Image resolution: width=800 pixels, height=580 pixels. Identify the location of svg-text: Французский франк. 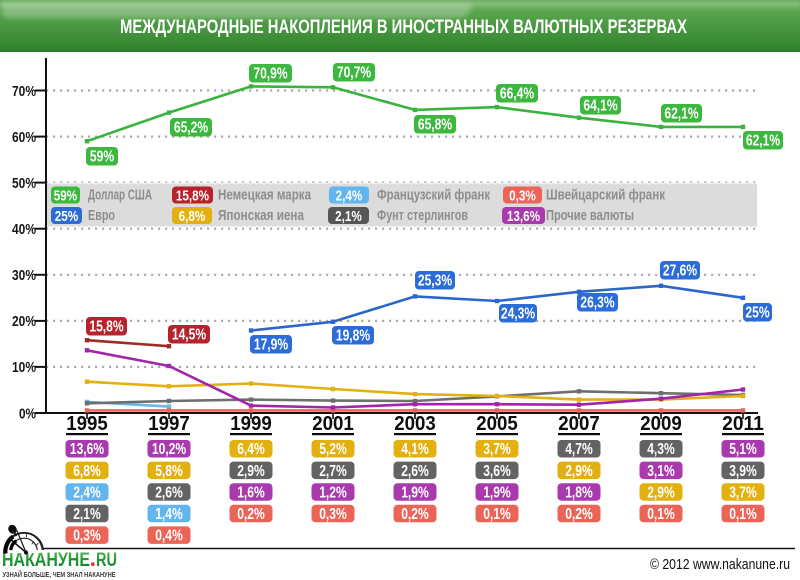
(434, 196).